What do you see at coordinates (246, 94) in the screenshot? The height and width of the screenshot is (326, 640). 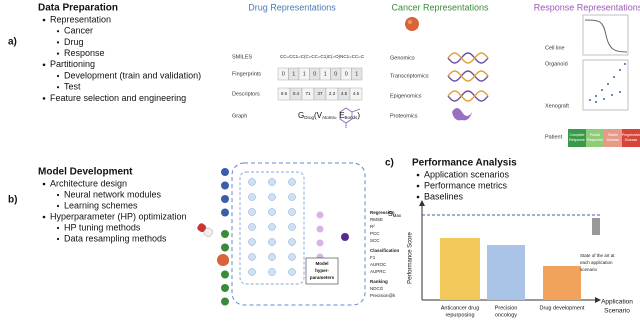 I see `row-label: Descriptors` at bounding box center [246, 94].